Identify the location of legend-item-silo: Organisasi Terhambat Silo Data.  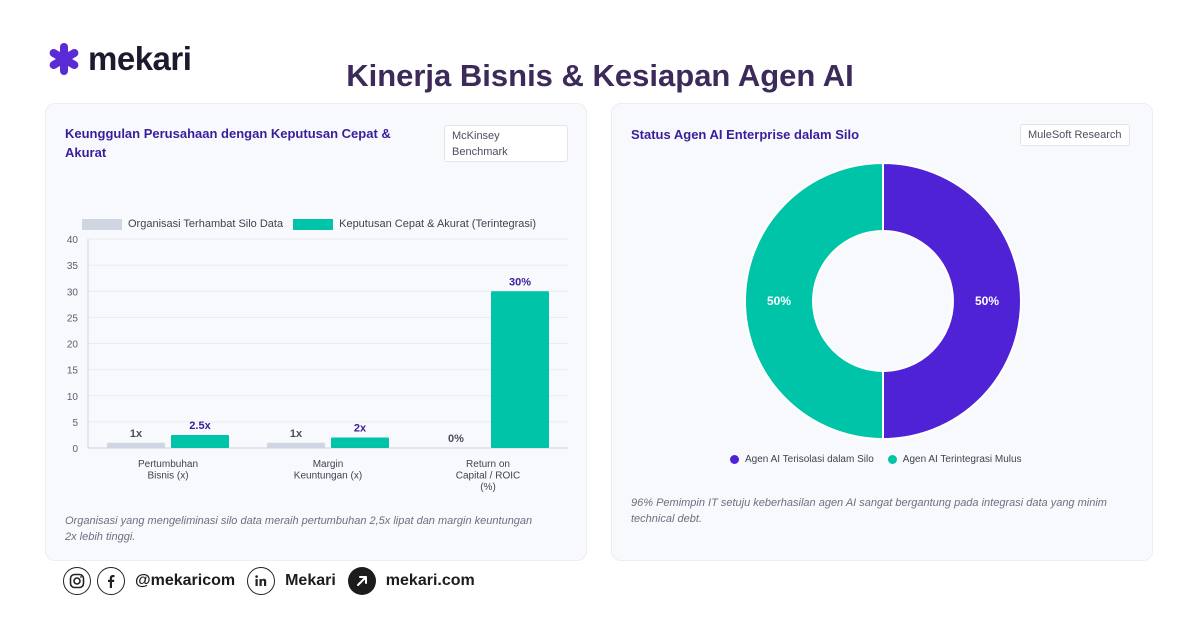
(182, 224).